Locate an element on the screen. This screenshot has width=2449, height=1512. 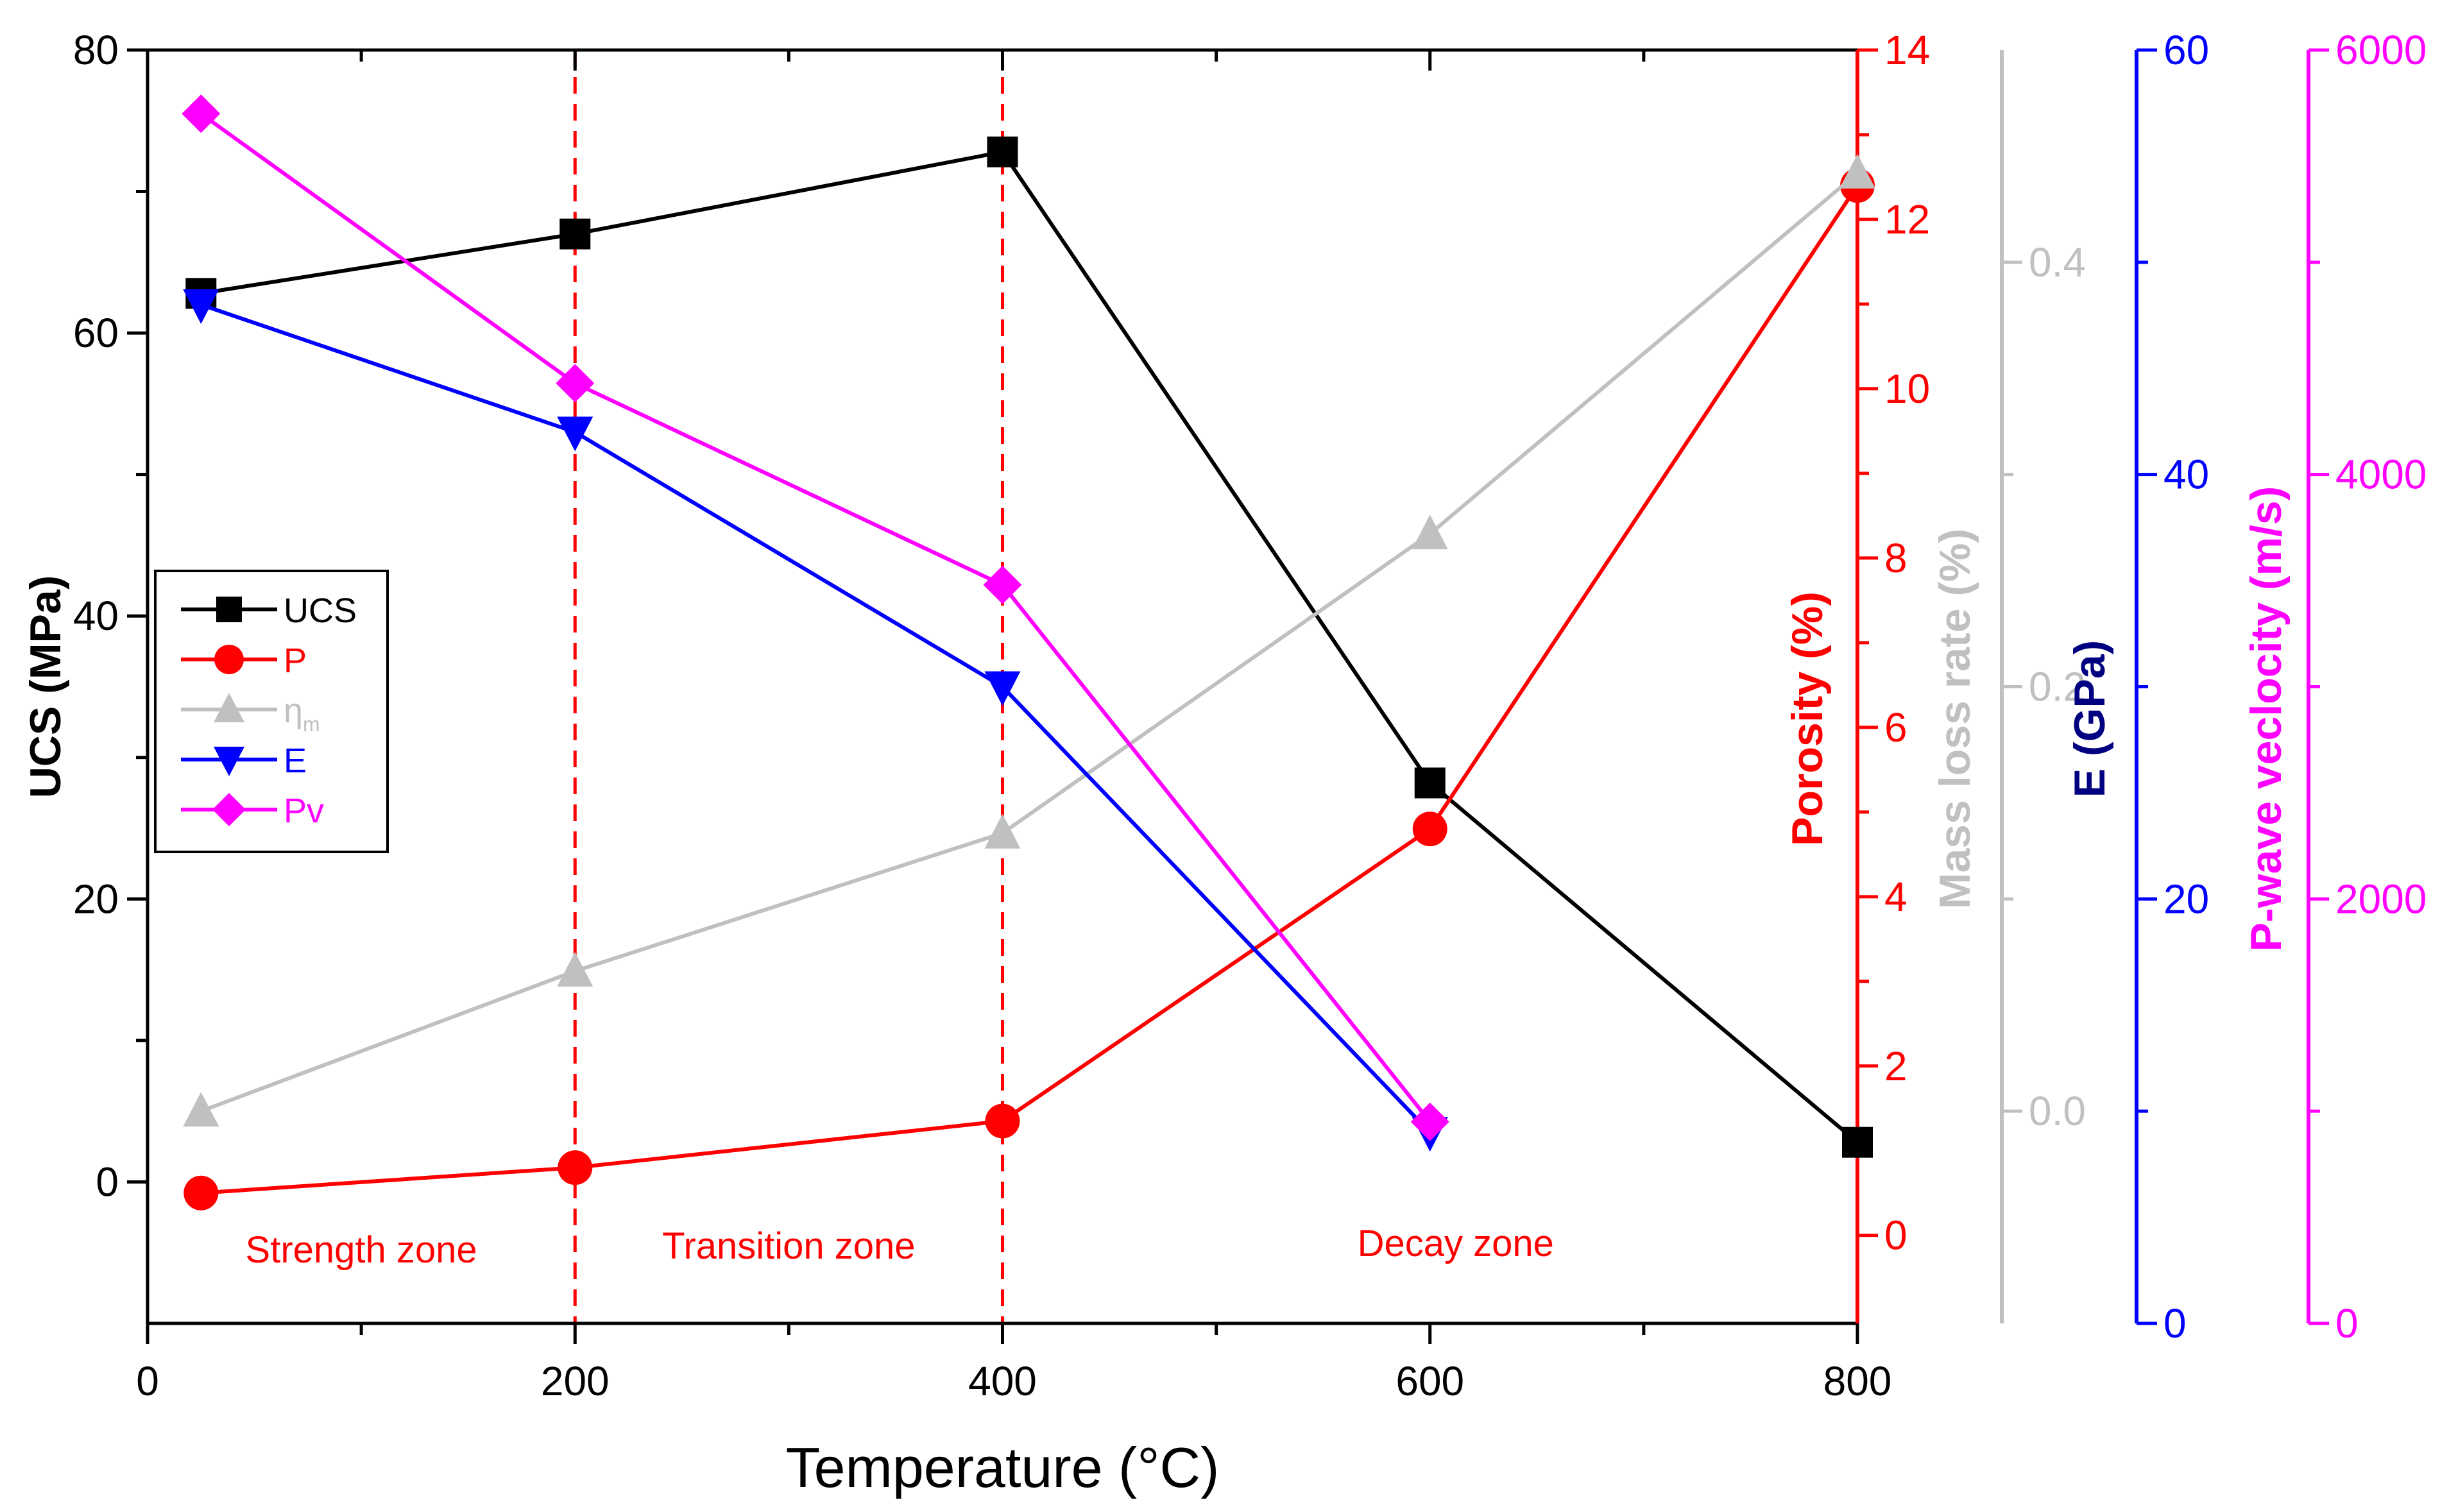
x-tick-label-600: 600 is located at coordinates (1429, 1381).